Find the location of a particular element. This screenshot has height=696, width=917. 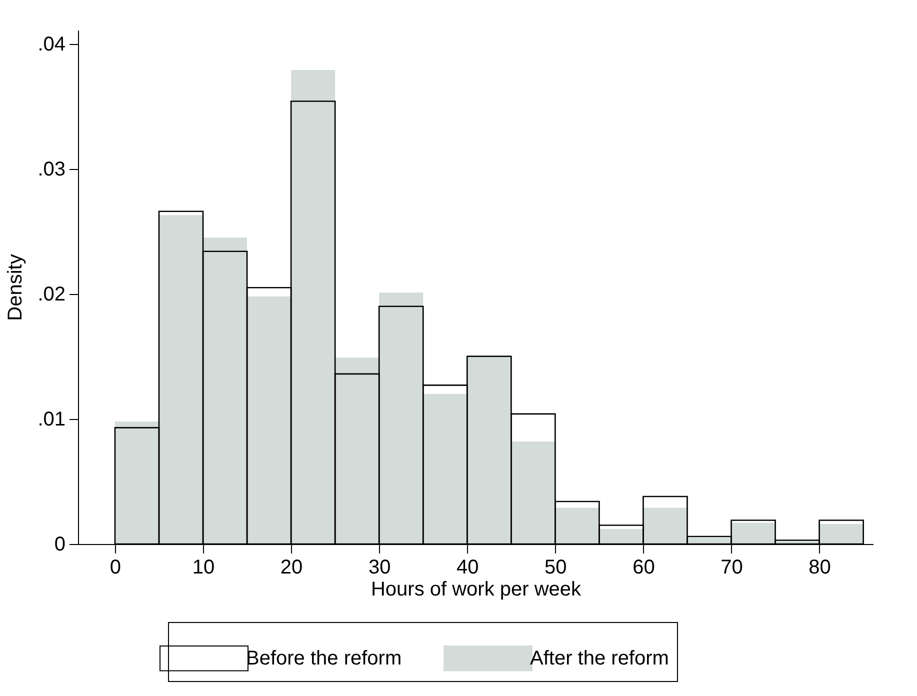

x-axis-title: Hours of work per week is located at coordinates (476, 589).